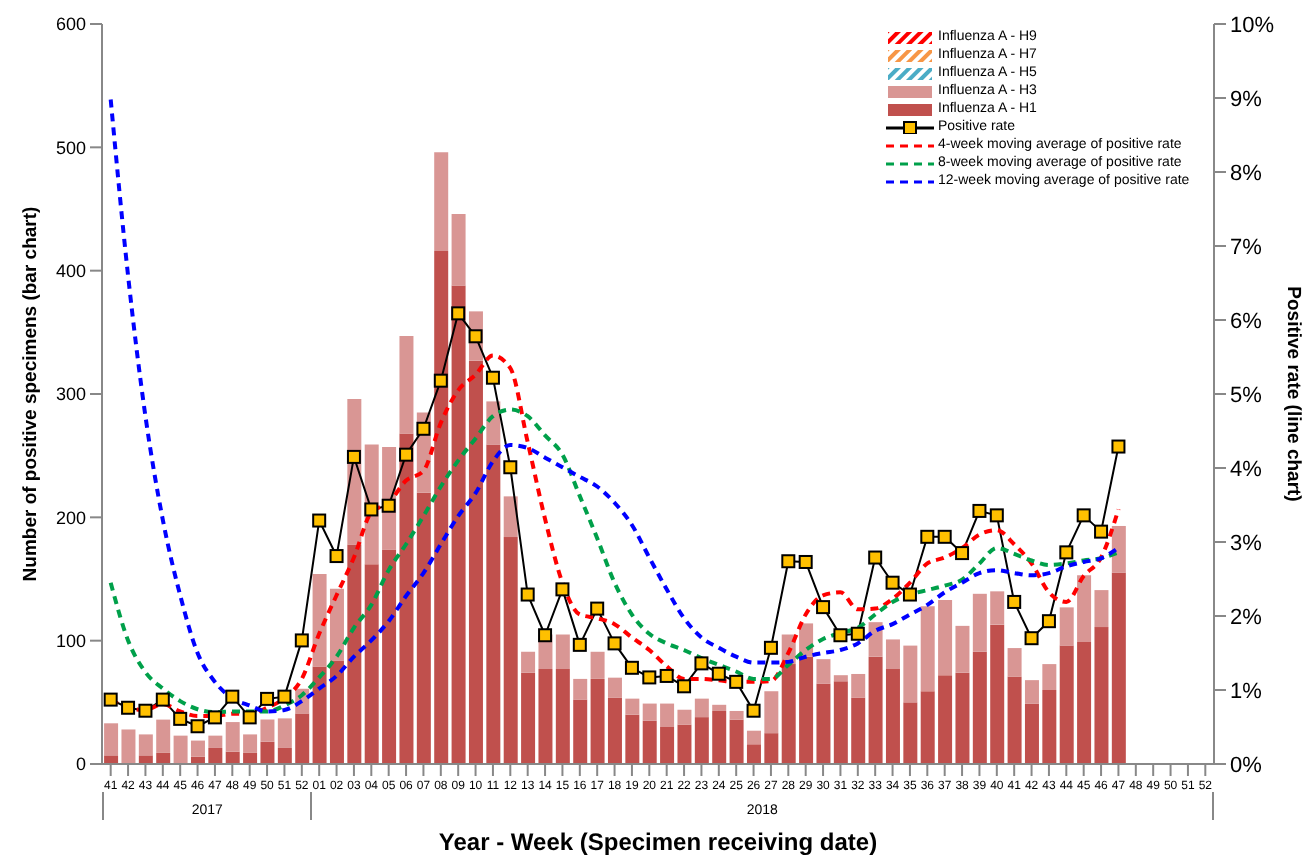 This screenshot has height=864, width=1310. What do you see at coordinates (70, 517) in the screenshot?
I see `y-tick-label: 200` at bounding box center [70, 517].